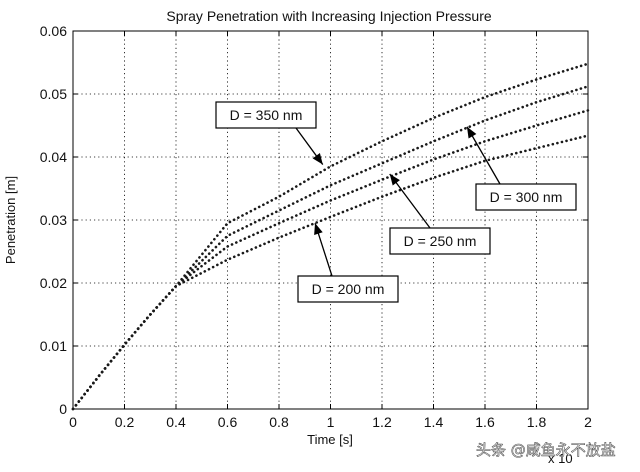 Image resolution: width=640 pixels, height=472 pixels. Describe the element at coordinates (53, 346) in the screenshot. I see `y-tick-label: 0.01` at that location.